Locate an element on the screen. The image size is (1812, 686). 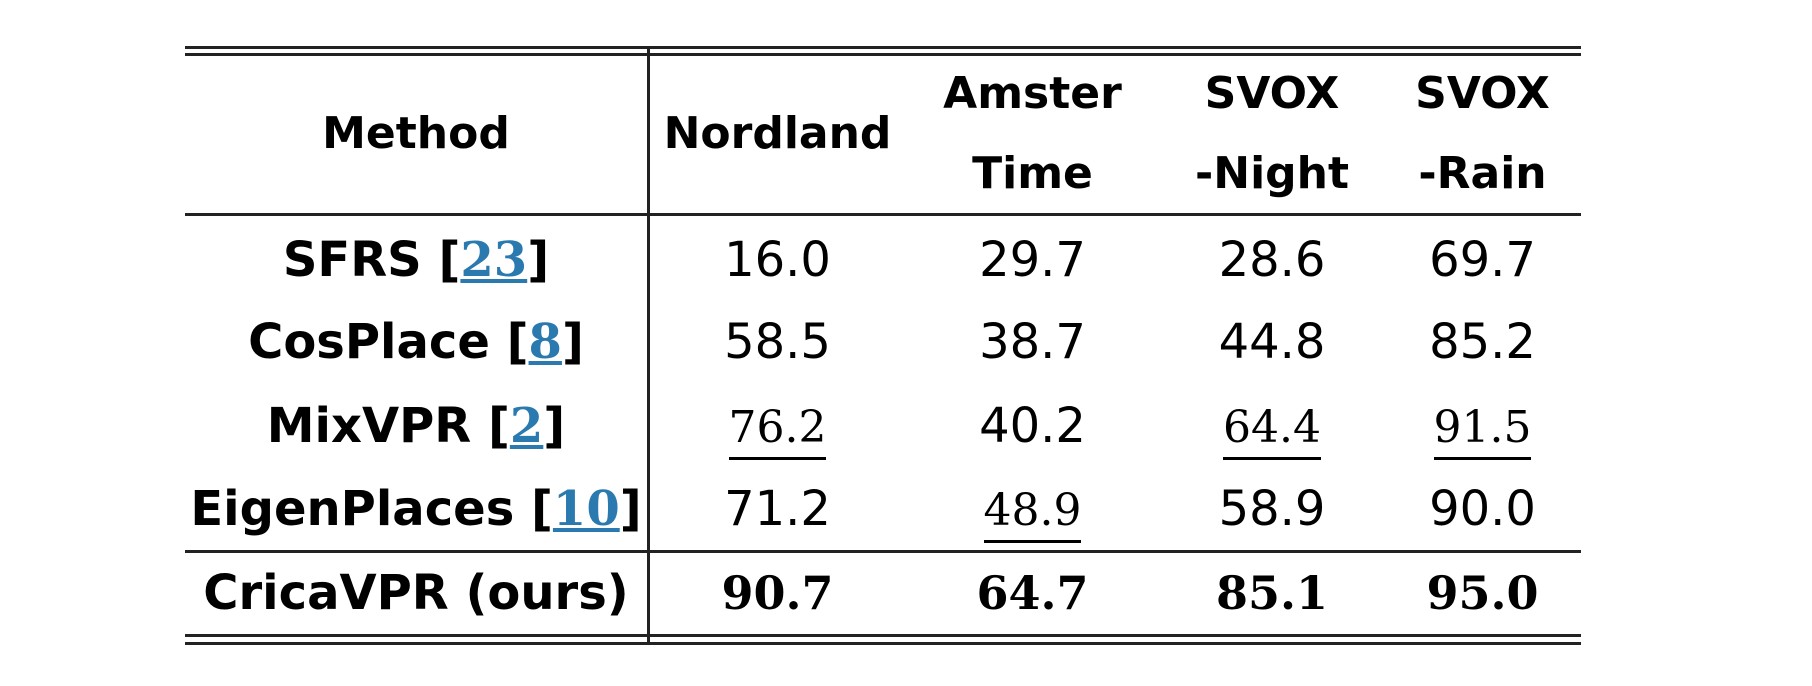
value-cell: 44.8 is located at coordinates (1272, 342).